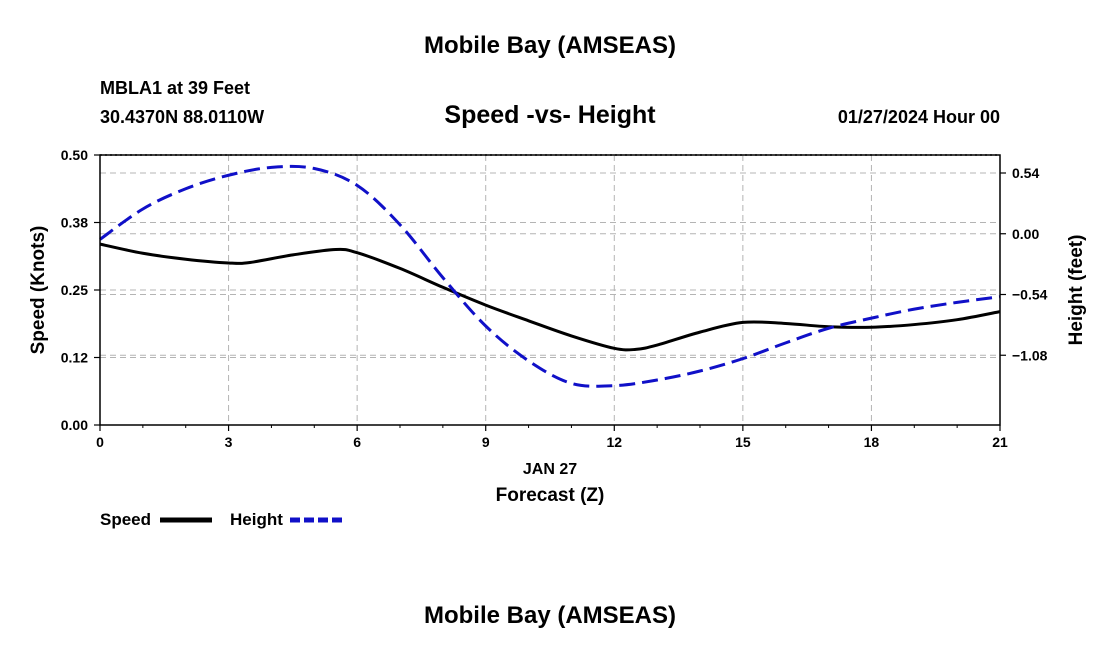 Image resolution: width=1100 pixels, height=650 pixels. Describe the element at coordinates (550, 469) in the screenshot. I see `x-date-label: JAN 27` at that location.